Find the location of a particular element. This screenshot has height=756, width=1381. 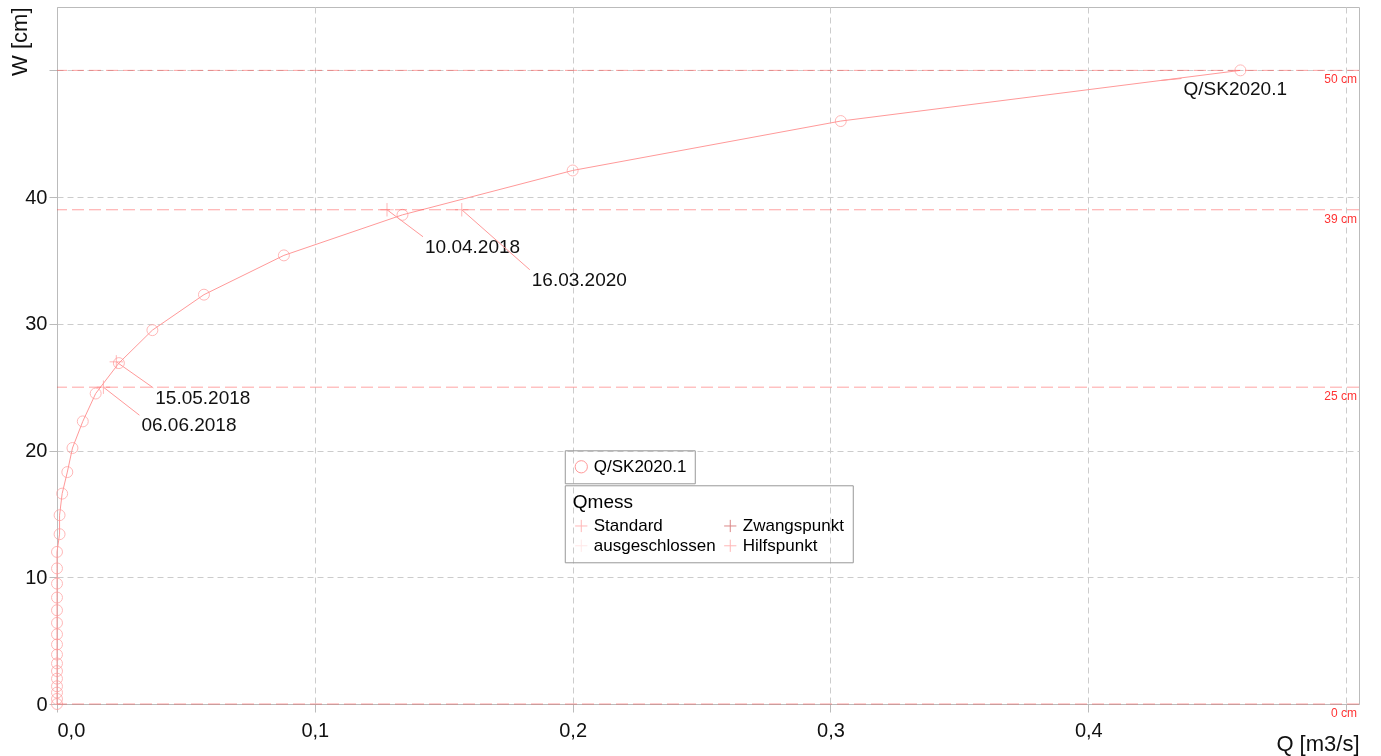

x-tick-label: 0,2 is located at coordinates (573, 729).